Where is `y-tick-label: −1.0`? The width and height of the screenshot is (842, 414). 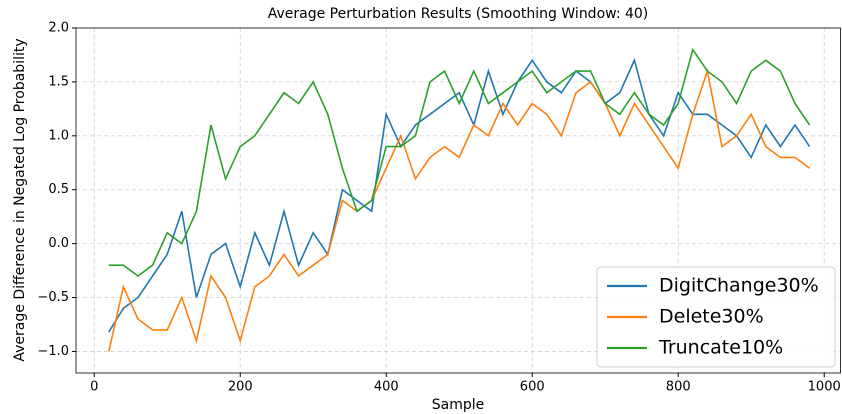 y-tick-label: −1.0 is located at coordinates (53, 351).